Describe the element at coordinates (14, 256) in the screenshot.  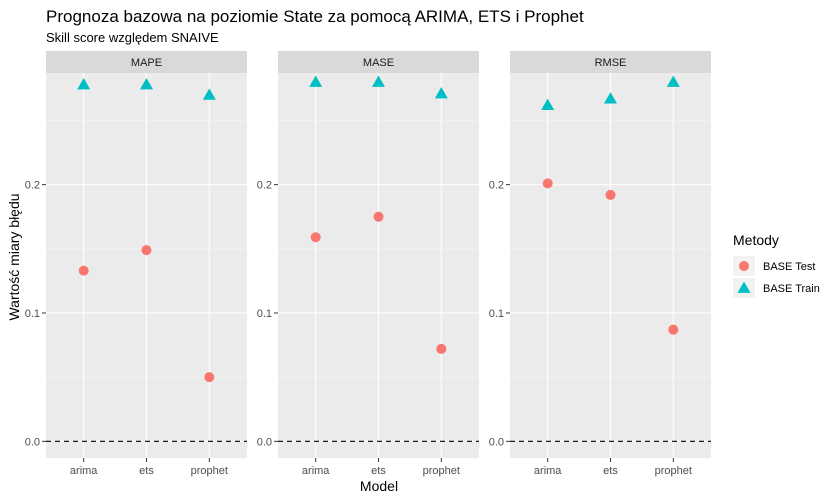
I see `y-axis-title: Wartość miary błędu` at that location.